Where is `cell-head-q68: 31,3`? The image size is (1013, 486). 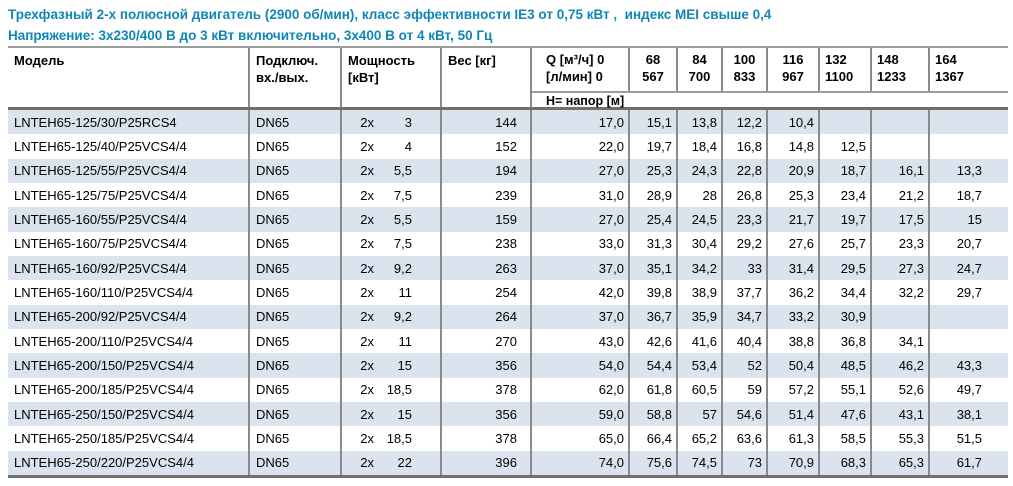
cell-head-q68: 31,3 is located at coordinates (652, 243).